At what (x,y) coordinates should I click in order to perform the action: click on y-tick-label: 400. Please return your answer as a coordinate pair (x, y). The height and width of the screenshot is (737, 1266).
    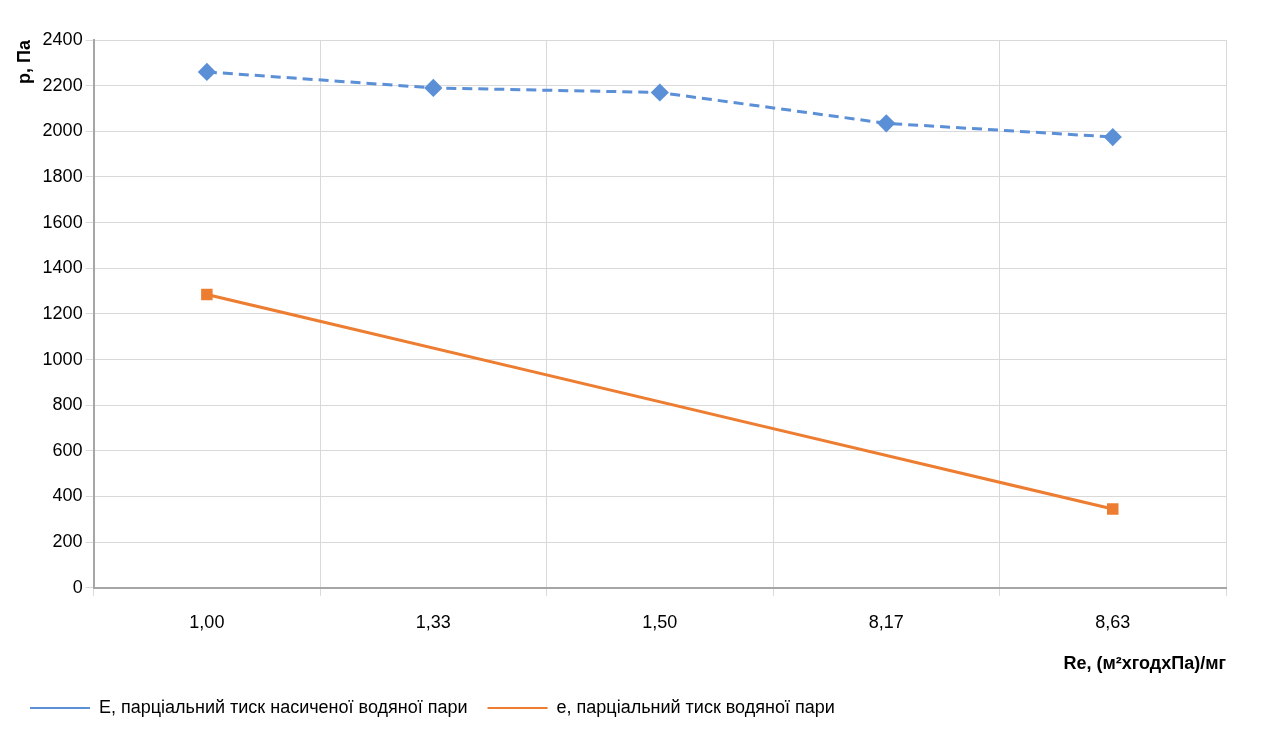
    Looking at the image, I should click on (67, 495).